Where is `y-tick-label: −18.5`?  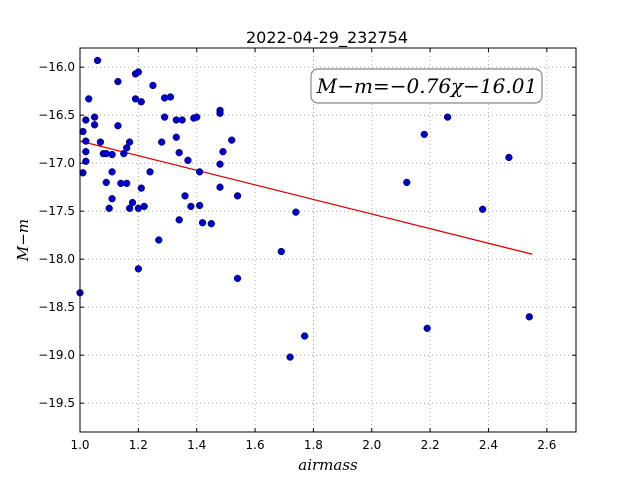
y-tick-label: −18.5 is located at coordinates (56, 307).